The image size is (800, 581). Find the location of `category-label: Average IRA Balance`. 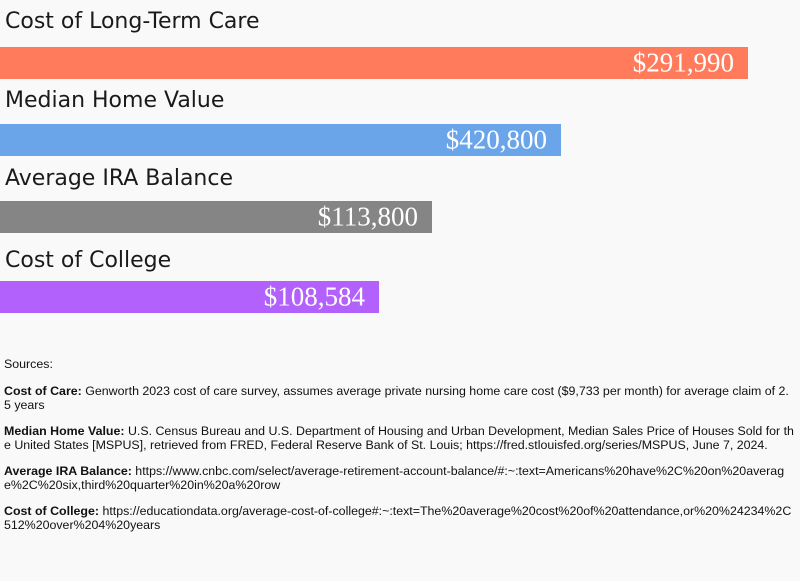

category-label: Average IRA Balance is located at coordinates (119, 178).